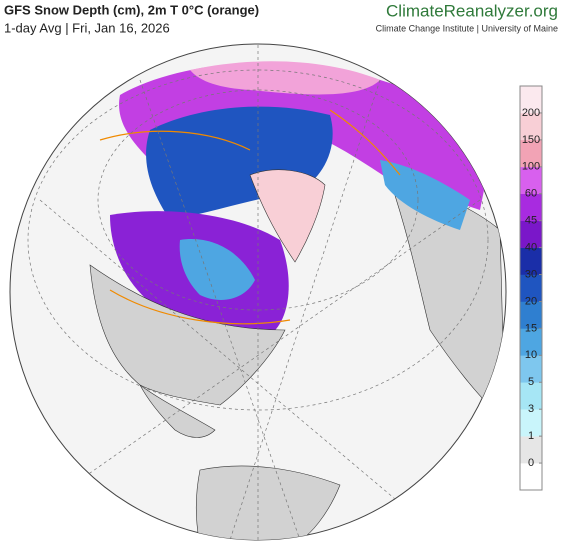  Describe the element at coordinates (531, 301) in the screenshot. I see `colorbar-tick-label: 20` at that location.